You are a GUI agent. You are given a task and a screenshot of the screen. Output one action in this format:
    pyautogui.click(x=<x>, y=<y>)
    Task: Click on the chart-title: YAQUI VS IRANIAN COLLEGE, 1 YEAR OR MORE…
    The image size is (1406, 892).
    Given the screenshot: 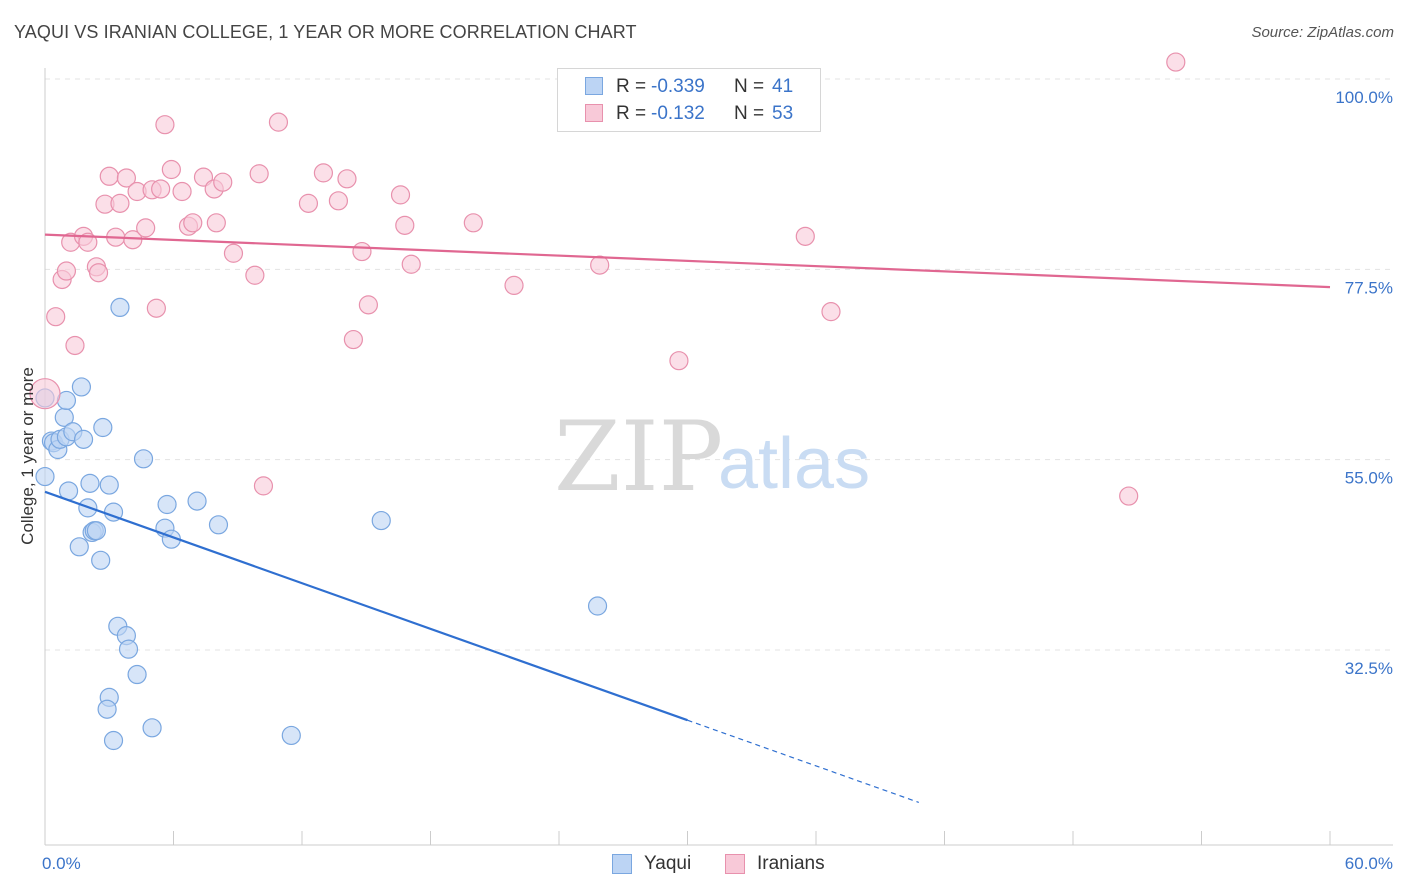 What is the action you would take?
    pyautogui.click(x=325, y=32)
    